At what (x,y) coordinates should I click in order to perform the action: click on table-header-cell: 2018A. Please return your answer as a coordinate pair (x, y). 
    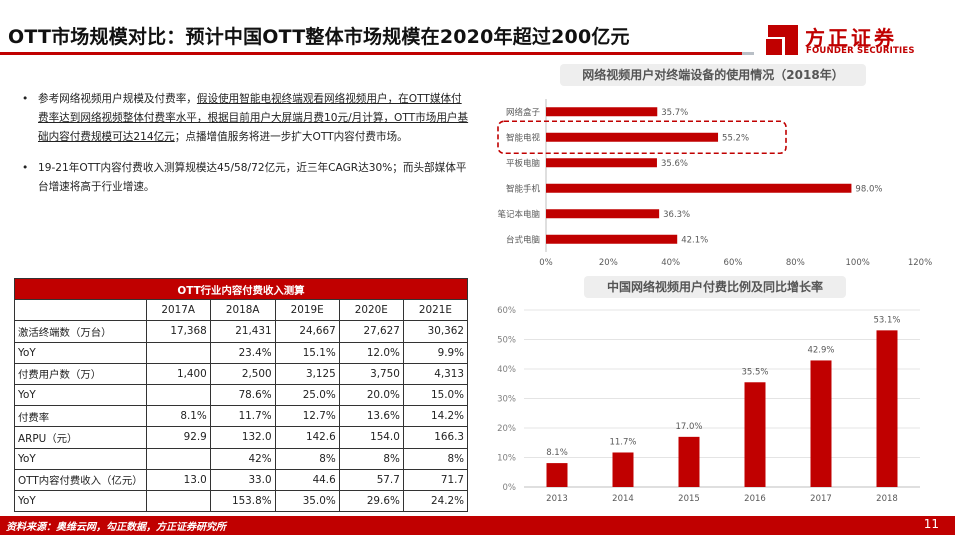
    Looking at the image, I should click on (242, 310).